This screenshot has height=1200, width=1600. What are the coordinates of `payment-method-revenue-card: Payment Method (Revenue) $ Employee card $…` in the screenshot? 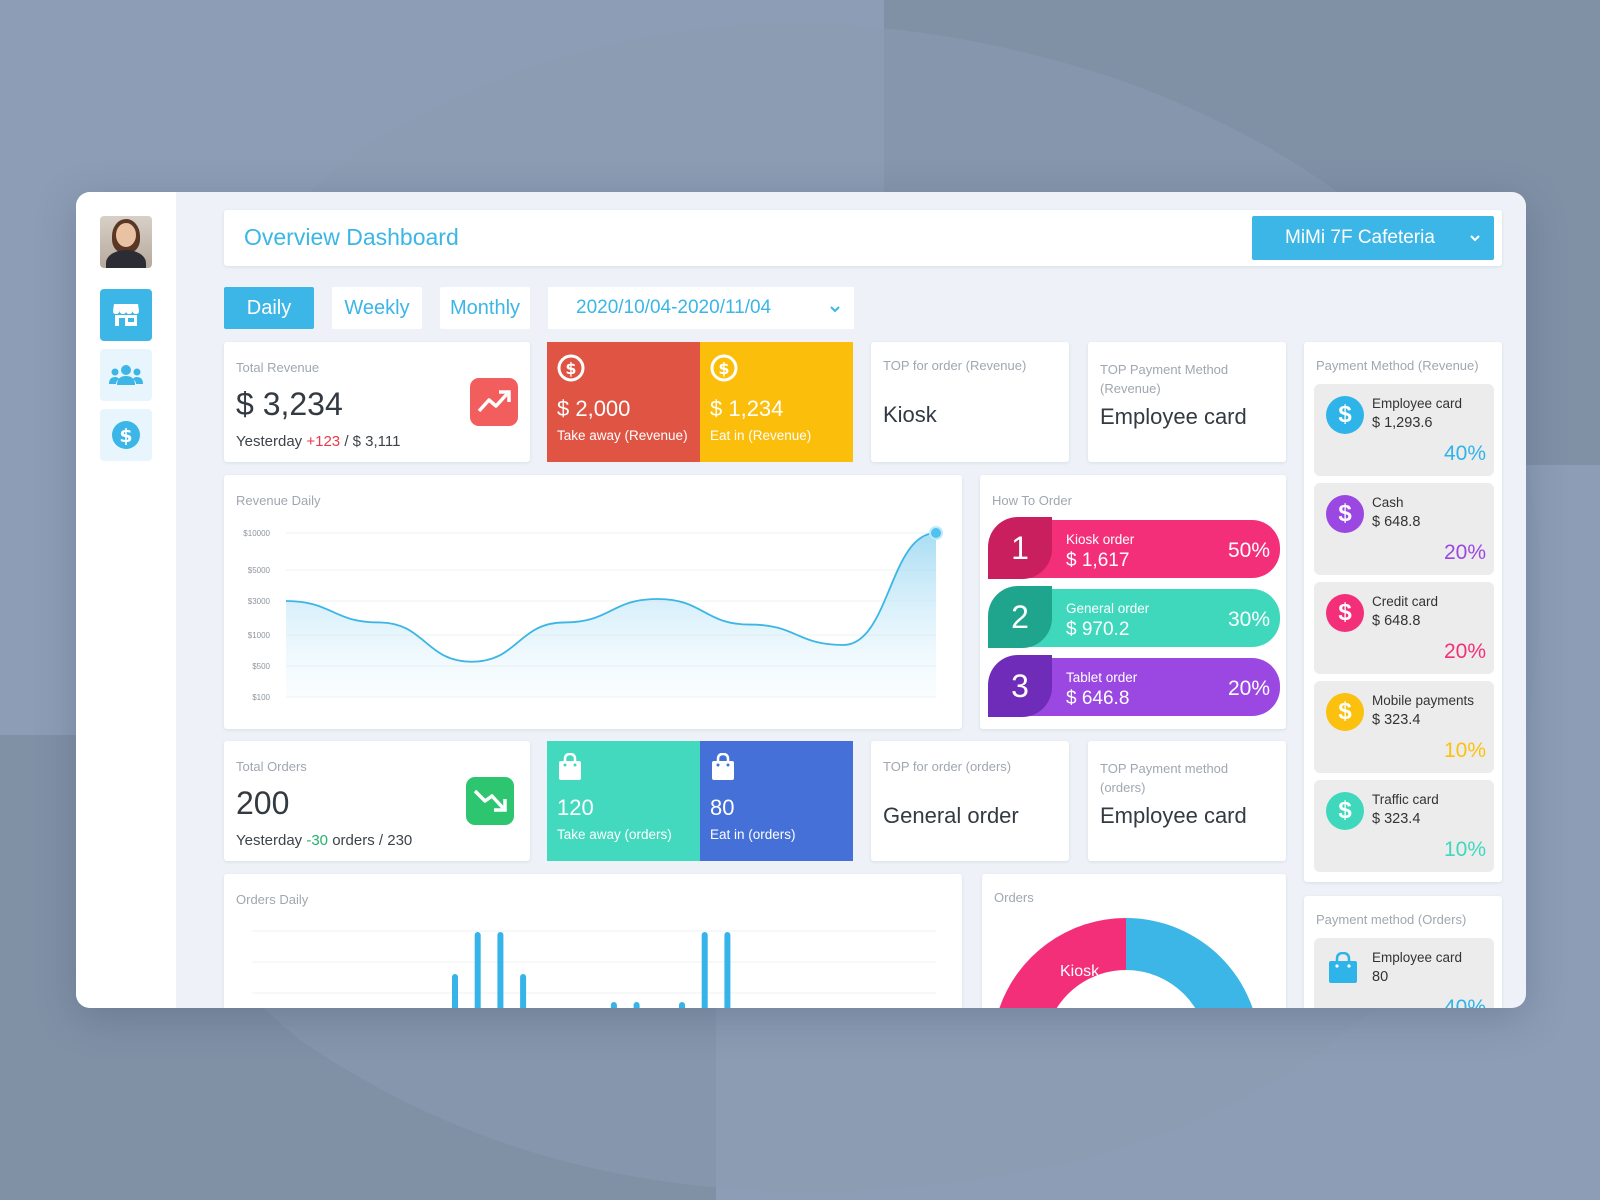 It's located at (1403, 612).